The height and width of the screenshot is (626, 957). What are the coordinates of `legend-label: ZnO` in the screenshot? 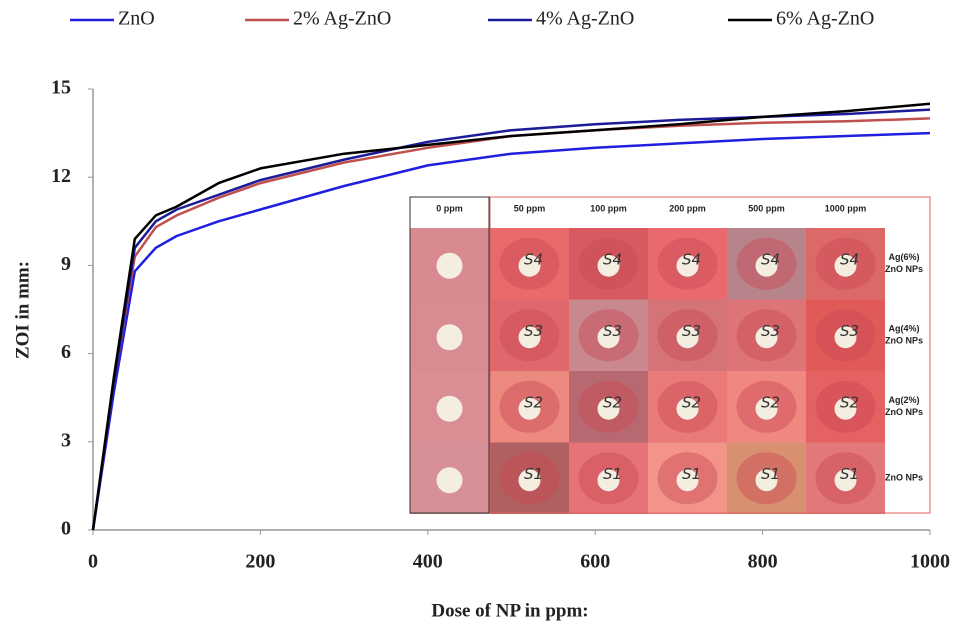 It's located at (136, 19).